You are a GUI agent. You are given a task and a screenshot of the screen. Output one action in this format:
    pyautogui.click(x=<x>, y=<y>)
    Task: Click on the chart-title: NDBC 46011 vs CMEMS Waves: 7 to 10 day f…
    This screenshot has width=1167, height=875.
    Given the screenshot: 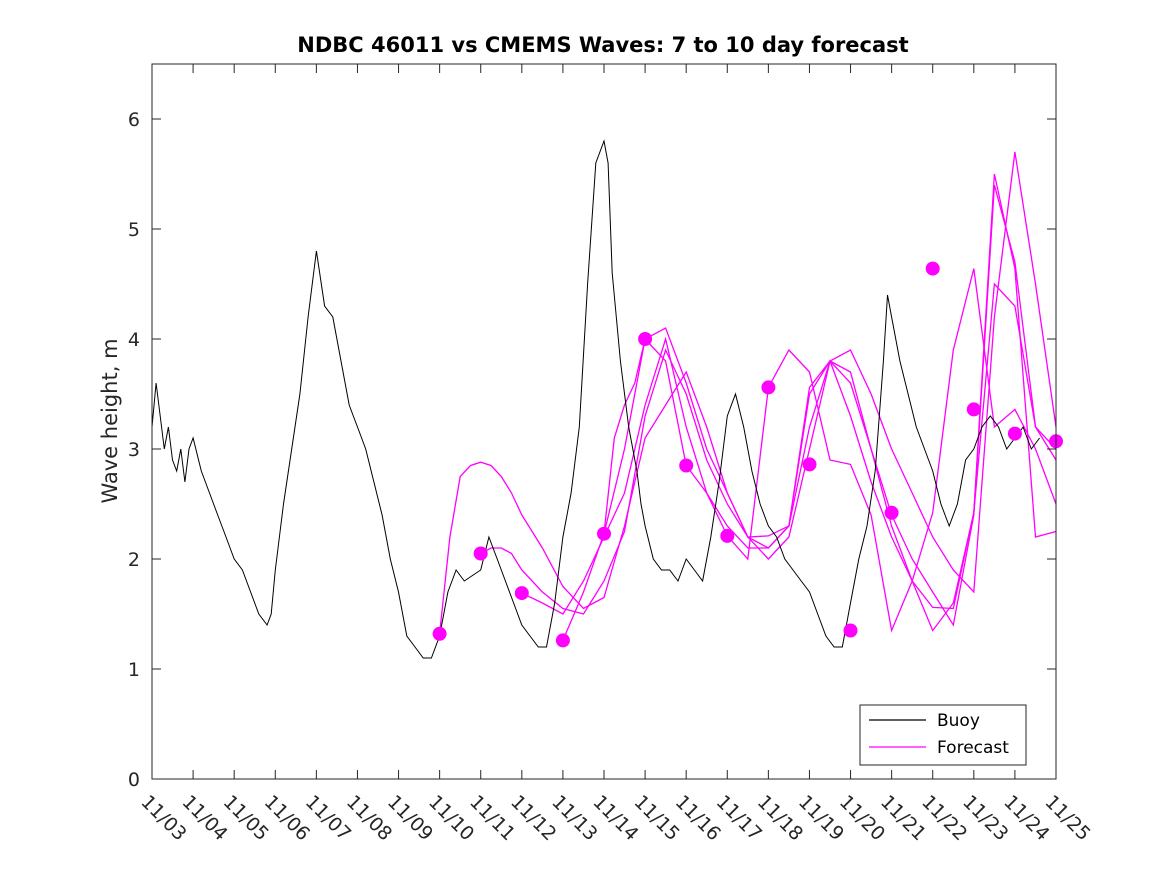 What is the action you would take?
    pyautogui.click(x=602, y=45)
    